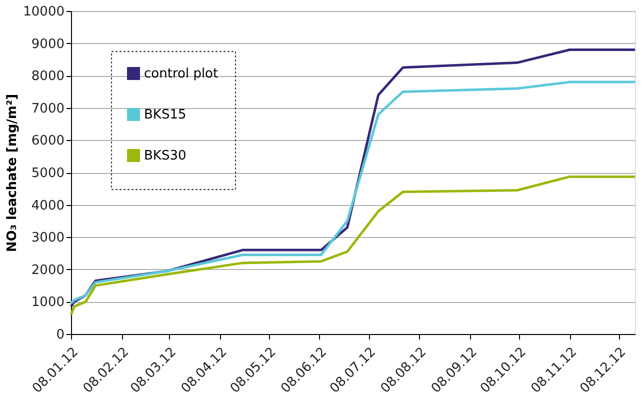  I want to click on y-tick-label: 4000, so click(47, 206).